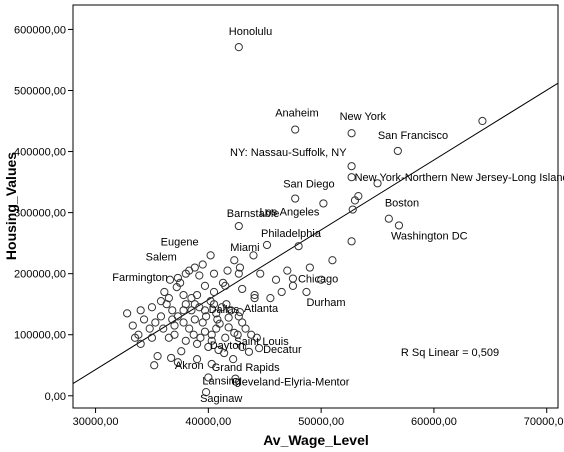 Image resolution: width=564 pixels, height=452 pixels. What do you see at coordinates (40, 336) in the screenshot?
I see `y-tick-label: 100000,00` at bounding box center [40, 336].